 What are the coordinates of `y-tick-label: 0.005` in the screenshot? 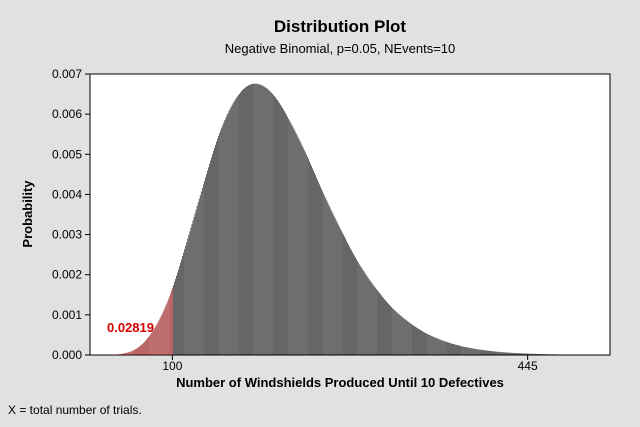 It's located at (67, 154).